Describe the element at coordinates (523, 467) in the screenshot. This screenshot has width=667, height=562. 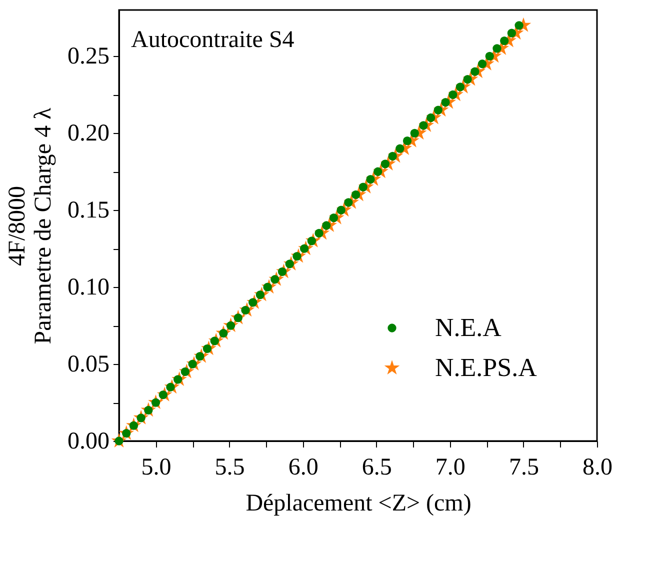
I see `x-tick-label: 7.5` at that location.